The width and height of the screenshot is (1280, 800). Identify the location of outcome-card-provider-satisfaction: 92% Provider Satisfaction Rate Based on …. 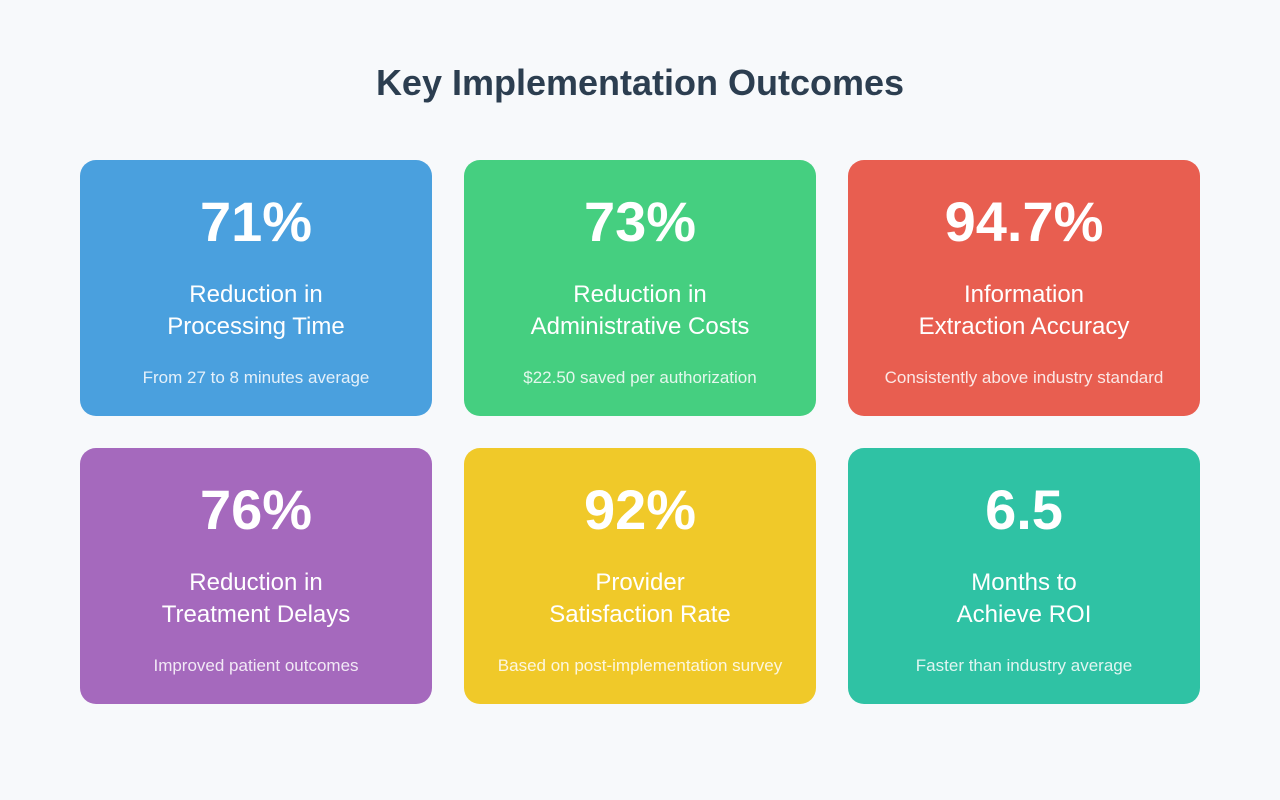
(640, 576).